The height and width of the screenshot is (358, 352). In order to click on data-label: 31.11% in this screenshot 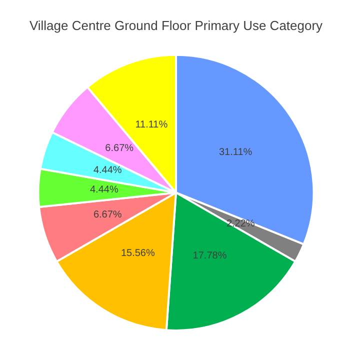, I will do `click(235, 152)`.